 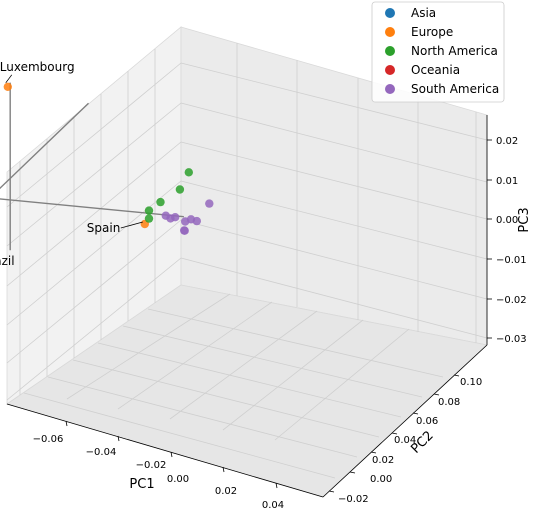 What do you see at coordinates (511, 260) in the screenshot?
I see `z-tick-label: −0.01` at bounding box center [511, 260].